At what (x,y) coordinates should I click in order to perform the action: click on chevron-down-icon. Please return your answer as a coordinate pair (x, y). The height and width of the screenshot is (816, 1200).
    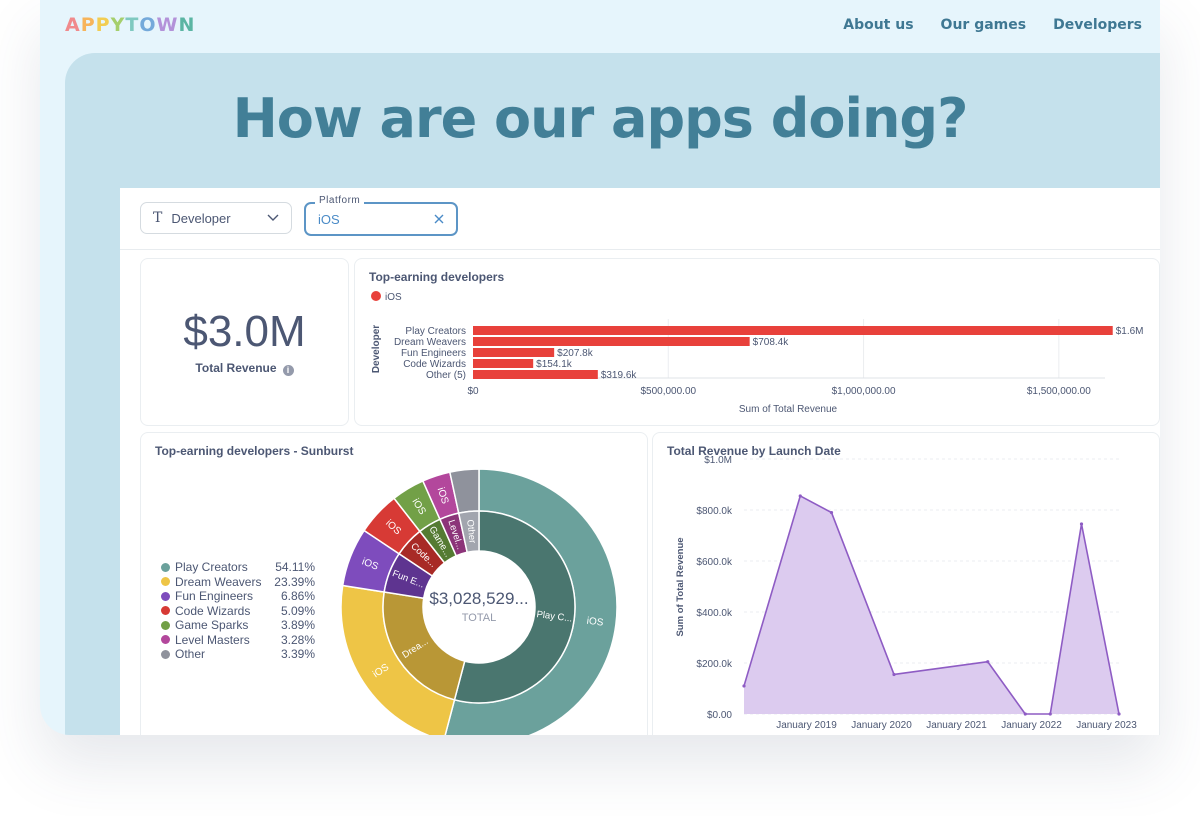
    Looking at the image, I should click on (273, 218).